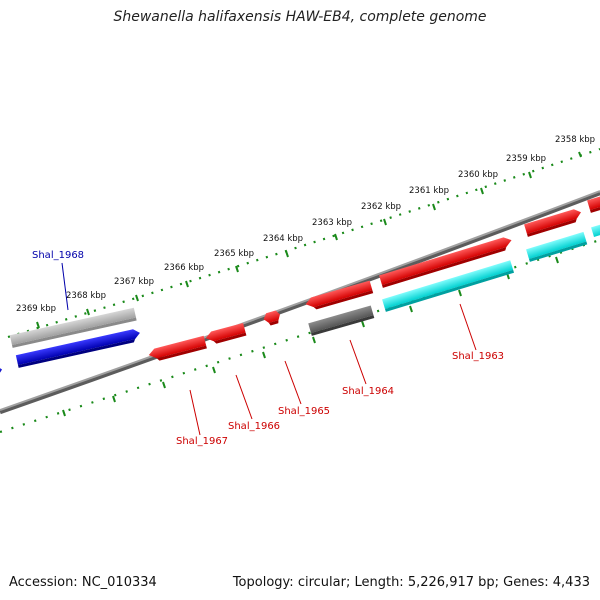 Image resolution: width=600 pixels, height=600 pixels. Describe the element at coordinates (553, 222) in the screenshot. I see `gene-red-upper-right` at that location.